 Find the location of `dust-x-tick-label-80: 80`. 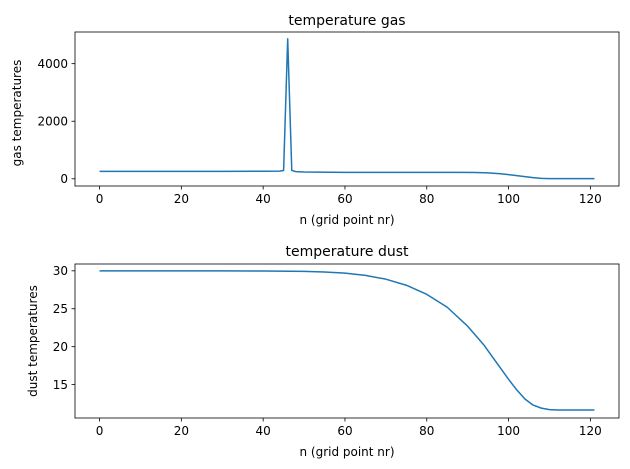

dust-x-tick-label-80: 80 is located at coordinates (426, 431).